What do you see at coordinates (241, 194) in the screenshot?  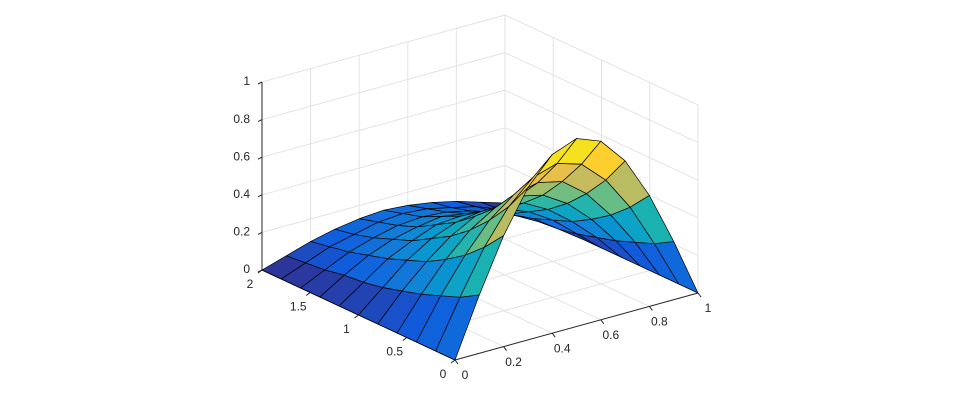 I see `z-tick-label: 0.4` at bounding box center [241, 194].